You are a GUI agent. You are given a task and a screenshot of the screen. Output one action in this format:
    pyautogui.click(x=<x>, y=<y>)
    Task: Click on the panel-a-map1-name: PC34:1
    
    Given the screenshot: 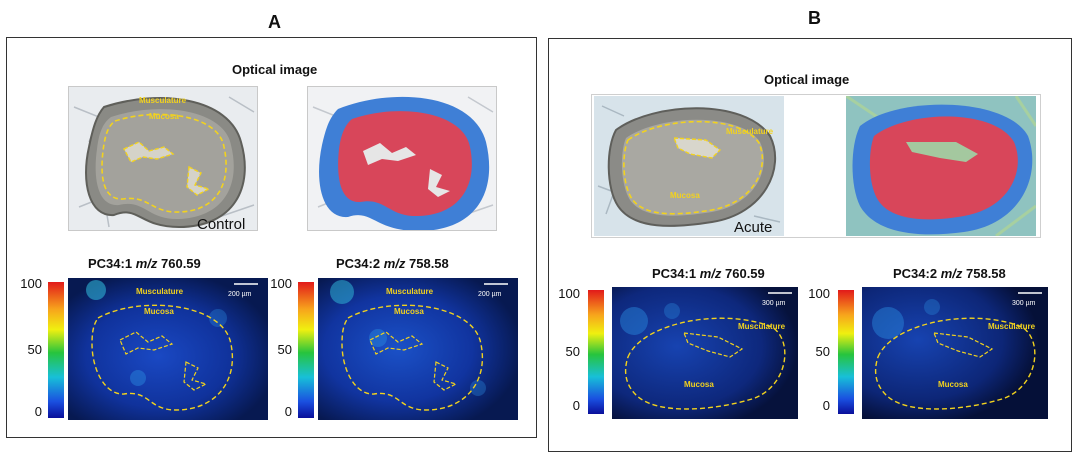 What is the action you would take?
    pyautogui.click(x=110, y=263)
    